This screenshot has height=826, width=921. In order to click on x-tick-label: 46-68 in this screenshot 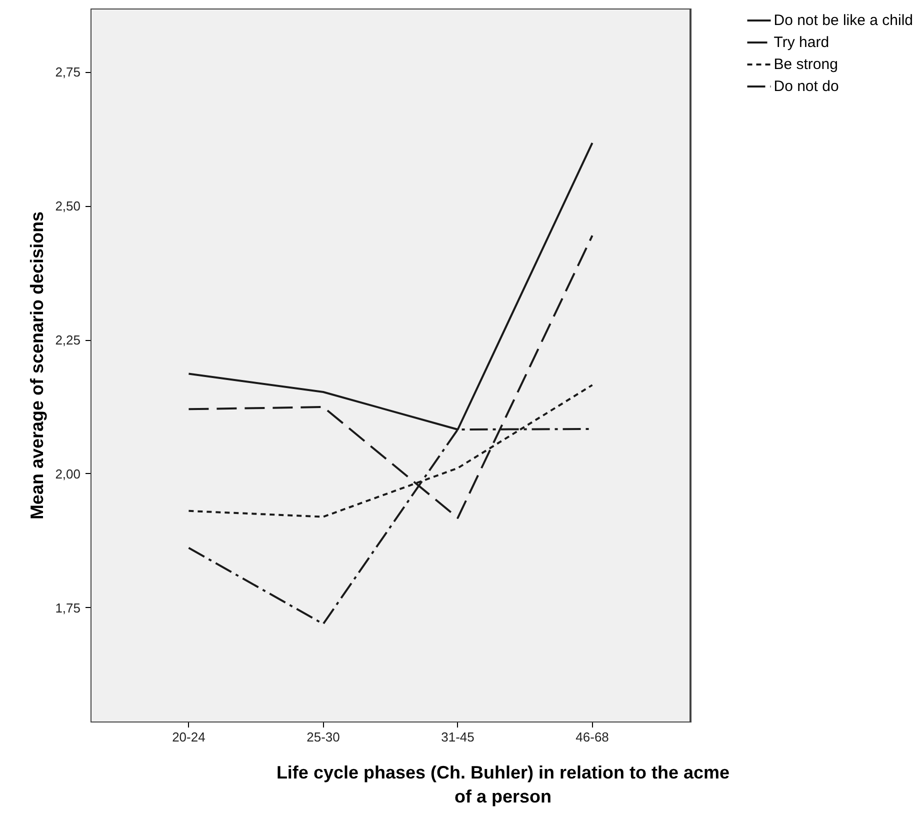, I will do `click(592, 737)`.